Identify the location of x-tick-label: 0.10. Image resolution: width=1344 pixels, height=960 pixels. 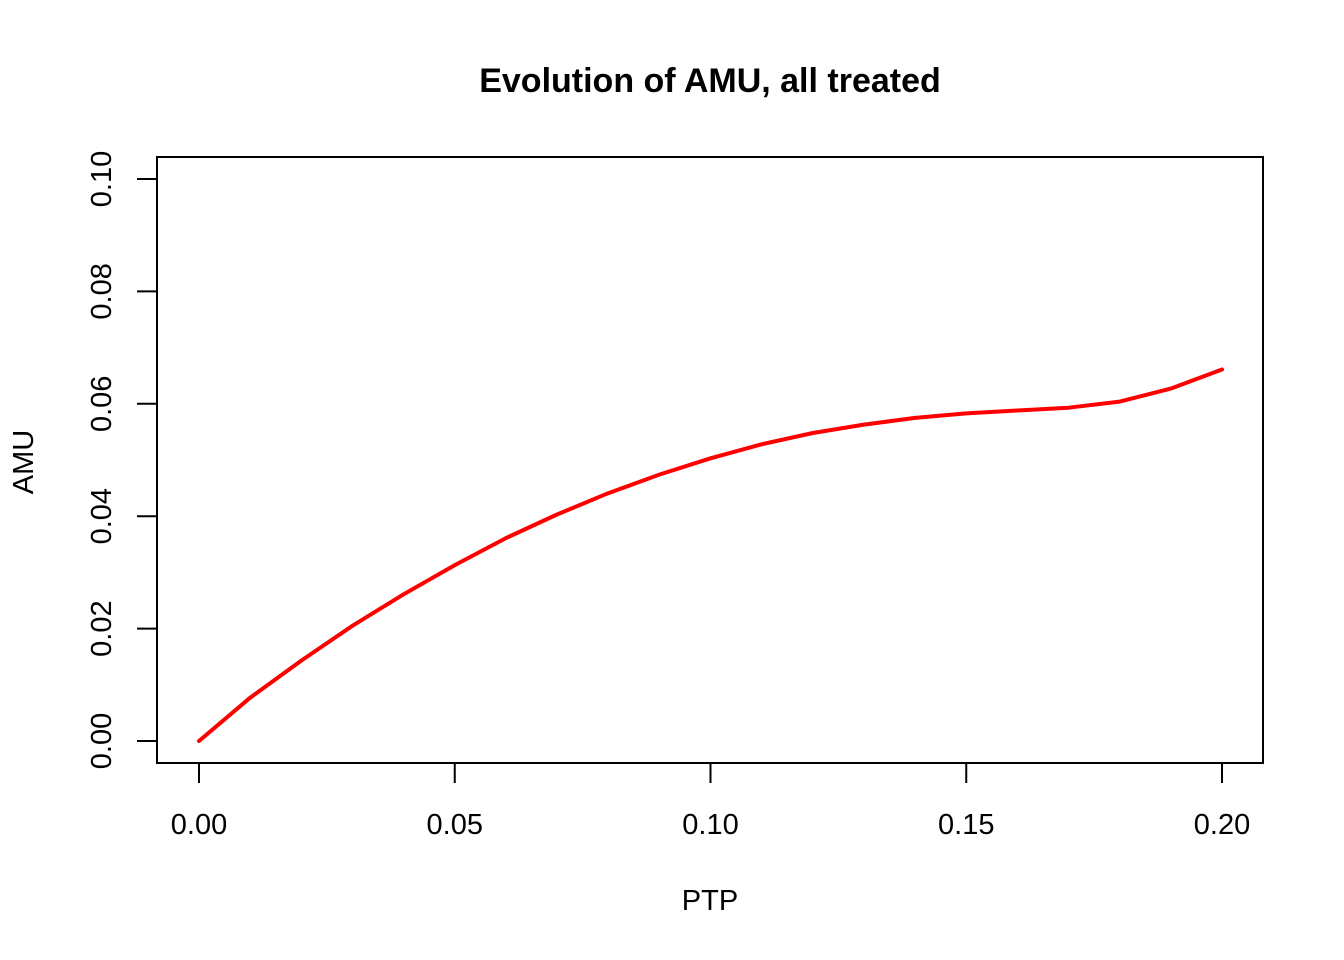
(710, 825).